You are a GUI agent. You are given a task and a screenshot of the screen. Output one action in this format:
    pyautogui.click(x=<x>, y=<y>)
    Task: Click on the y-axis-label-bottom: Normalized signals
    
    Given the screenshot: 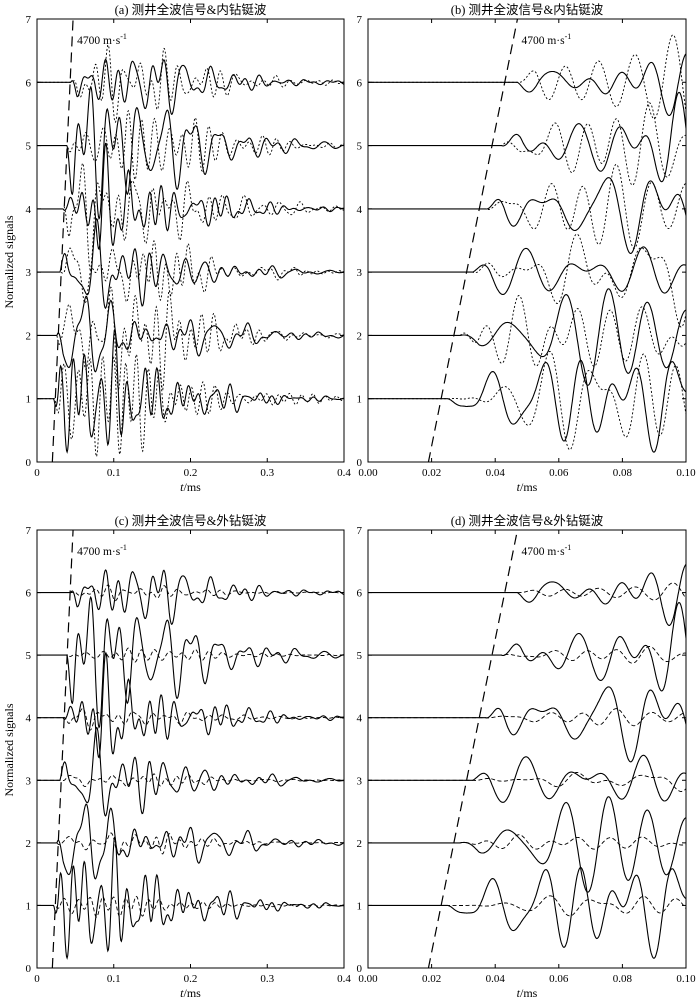 What is the action you would take?
    pyautogui.click(x=9, y=749)
    